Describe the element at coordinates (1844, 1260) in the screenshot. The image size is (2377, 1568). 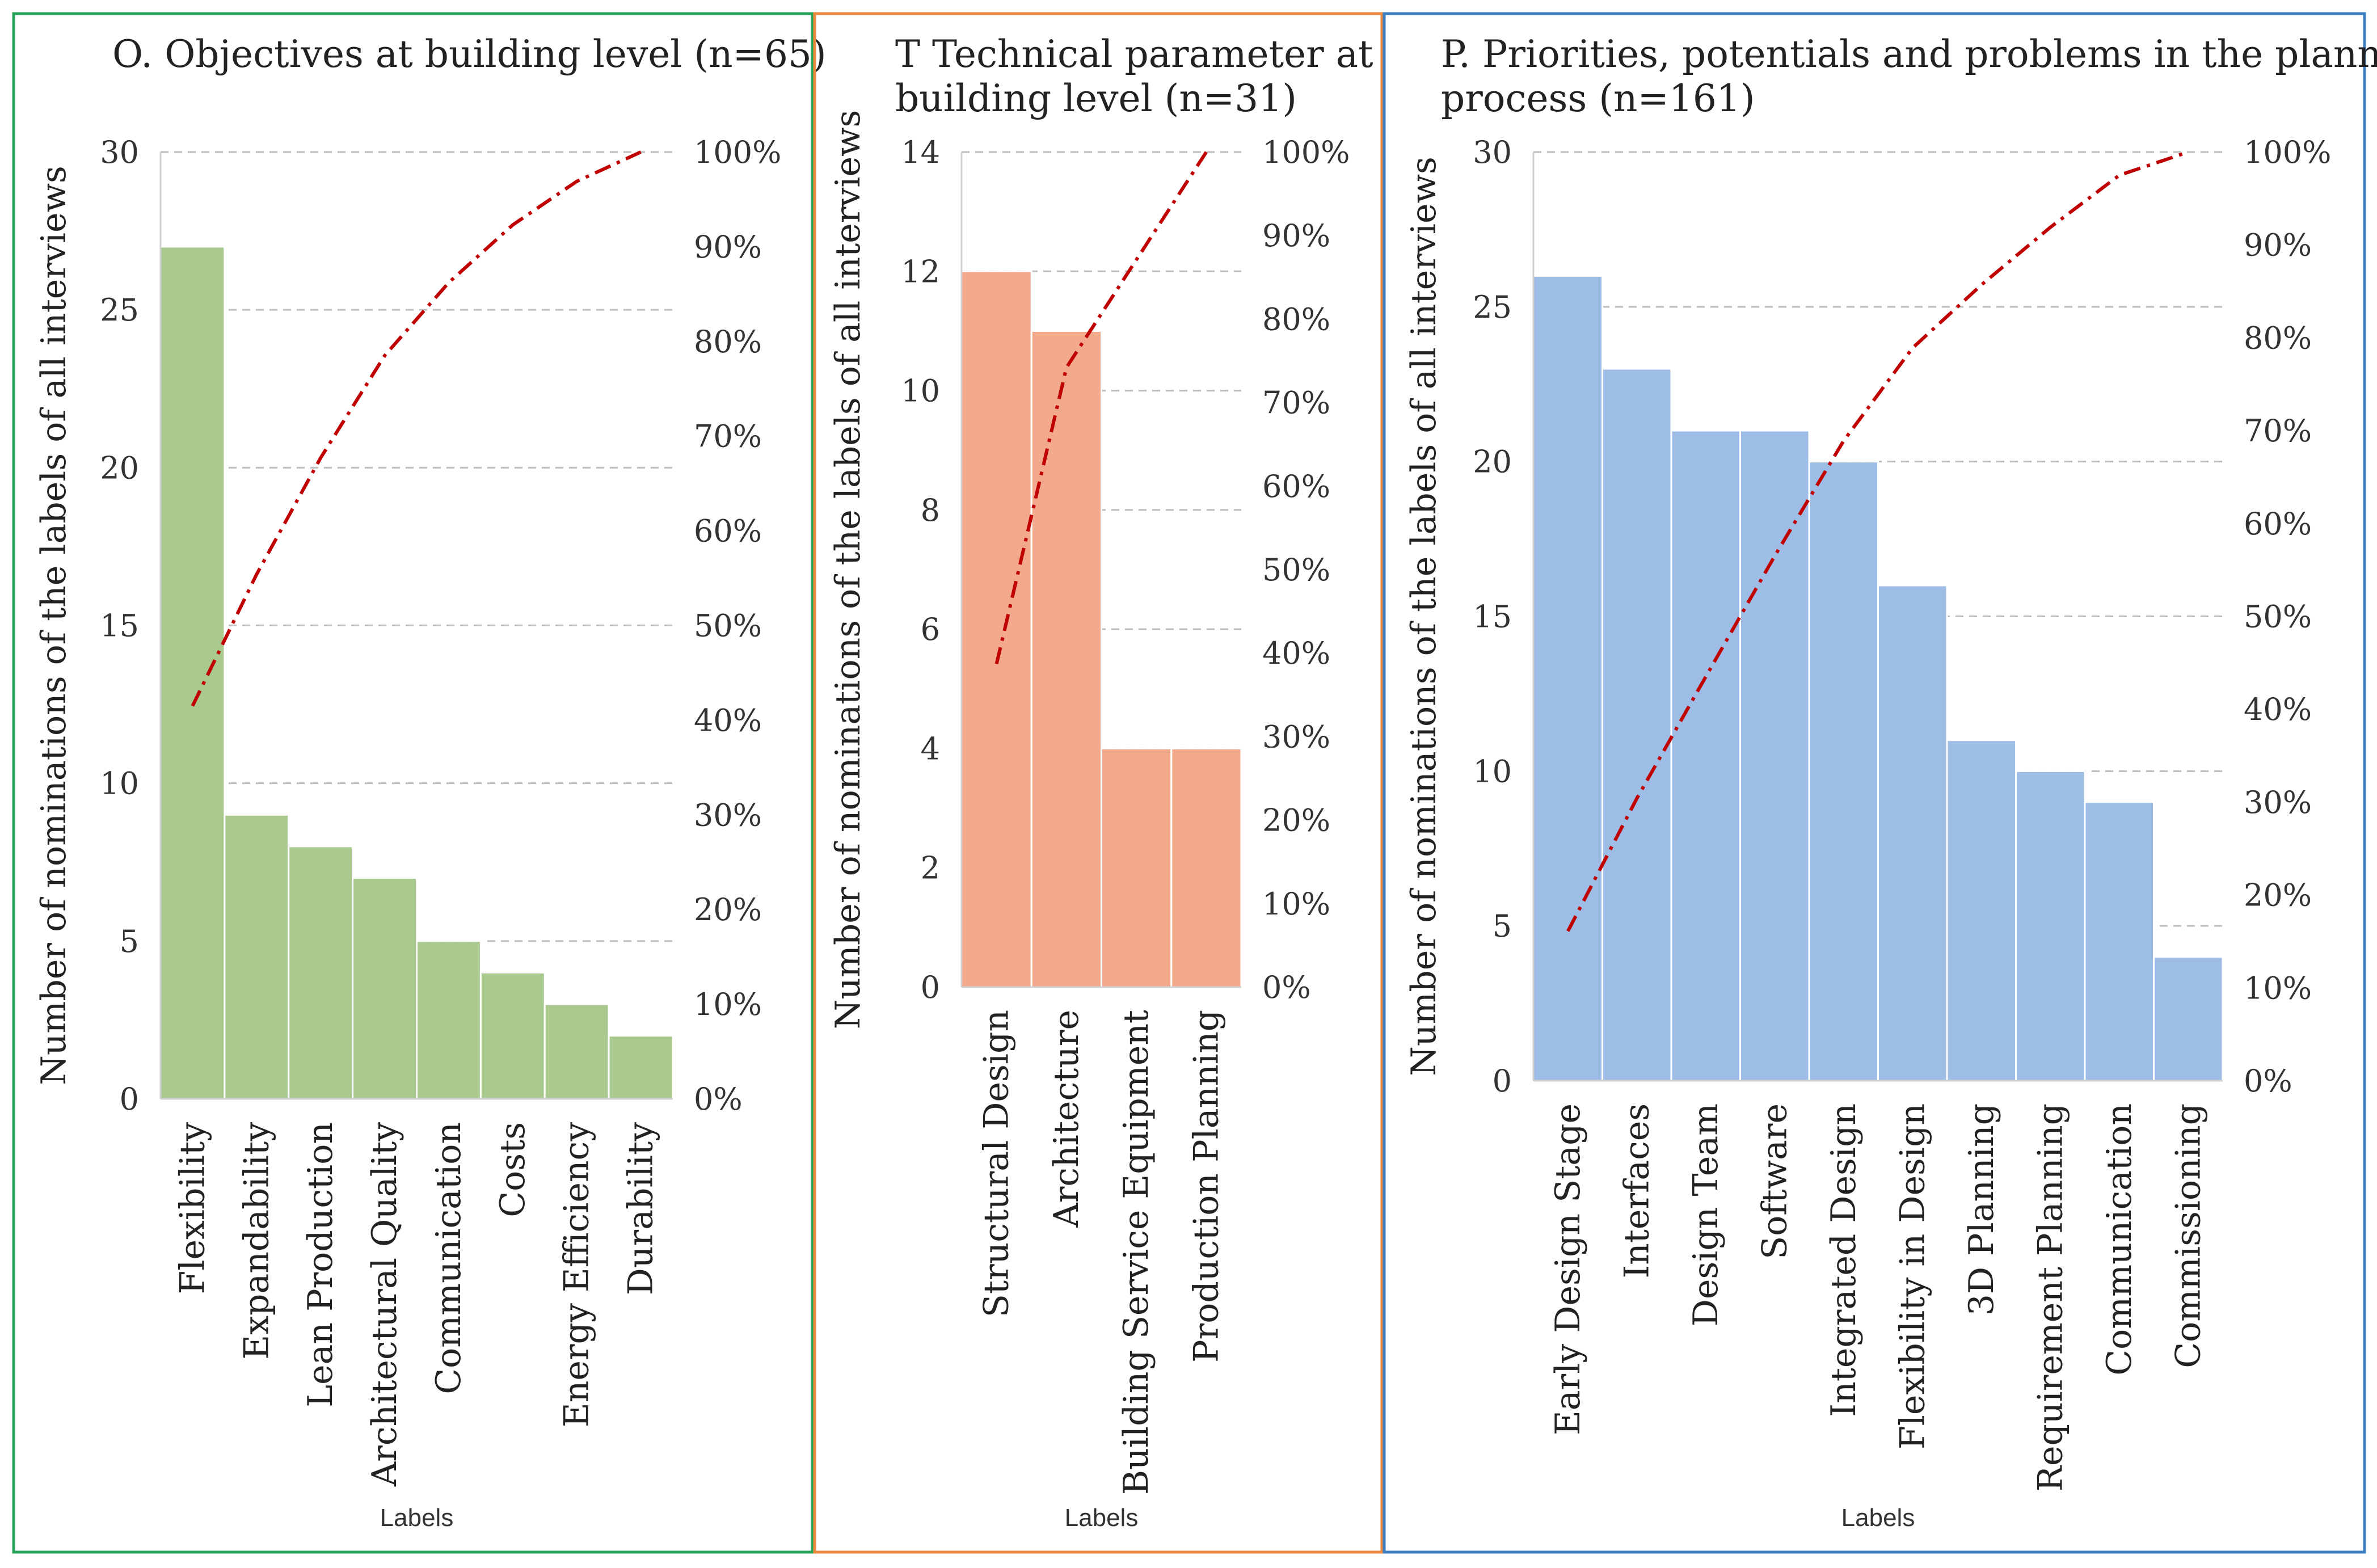
I see `x-tick-label: Integrated Design` at that location.